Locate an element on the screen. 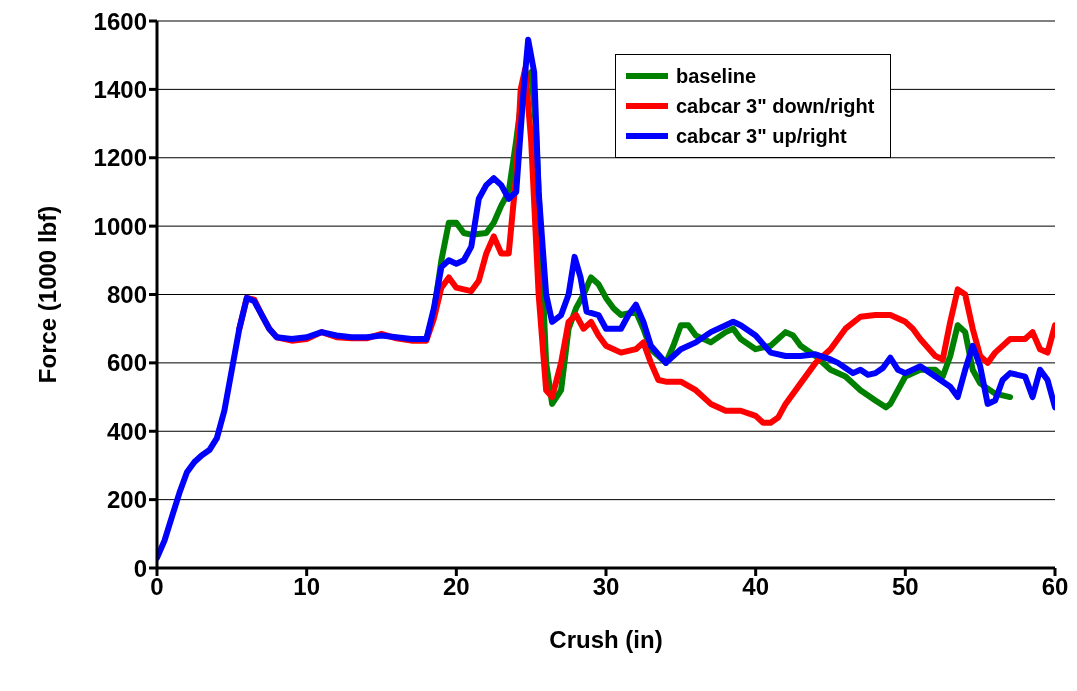 This screenshot has height=691, width=1077. y-tick-label: 600 is located at coordinates (126, 363).